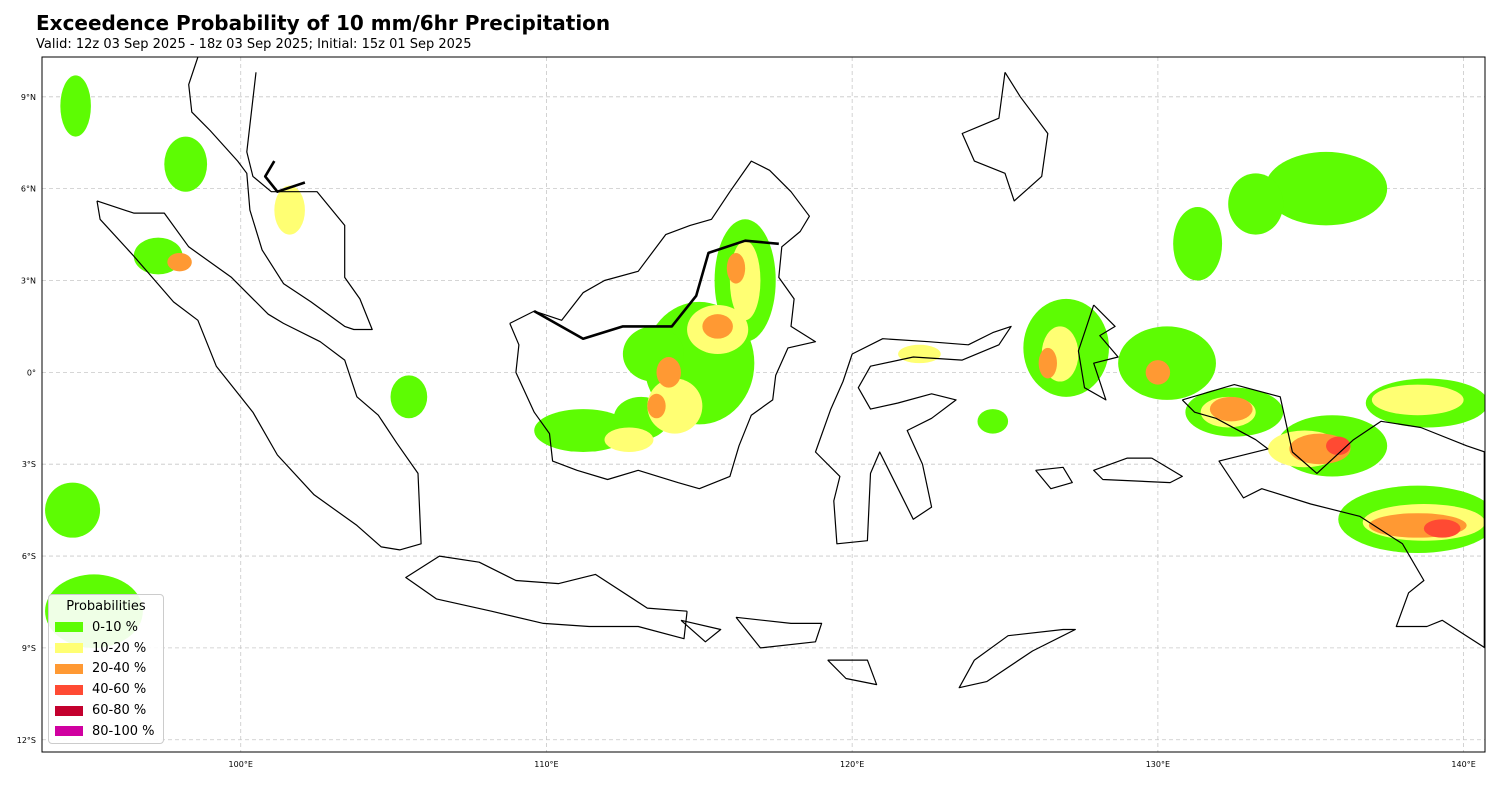  Describe the element at coordinates (31, 372) in the screenshot. I see `lat-tick-label: 0°` at that location.